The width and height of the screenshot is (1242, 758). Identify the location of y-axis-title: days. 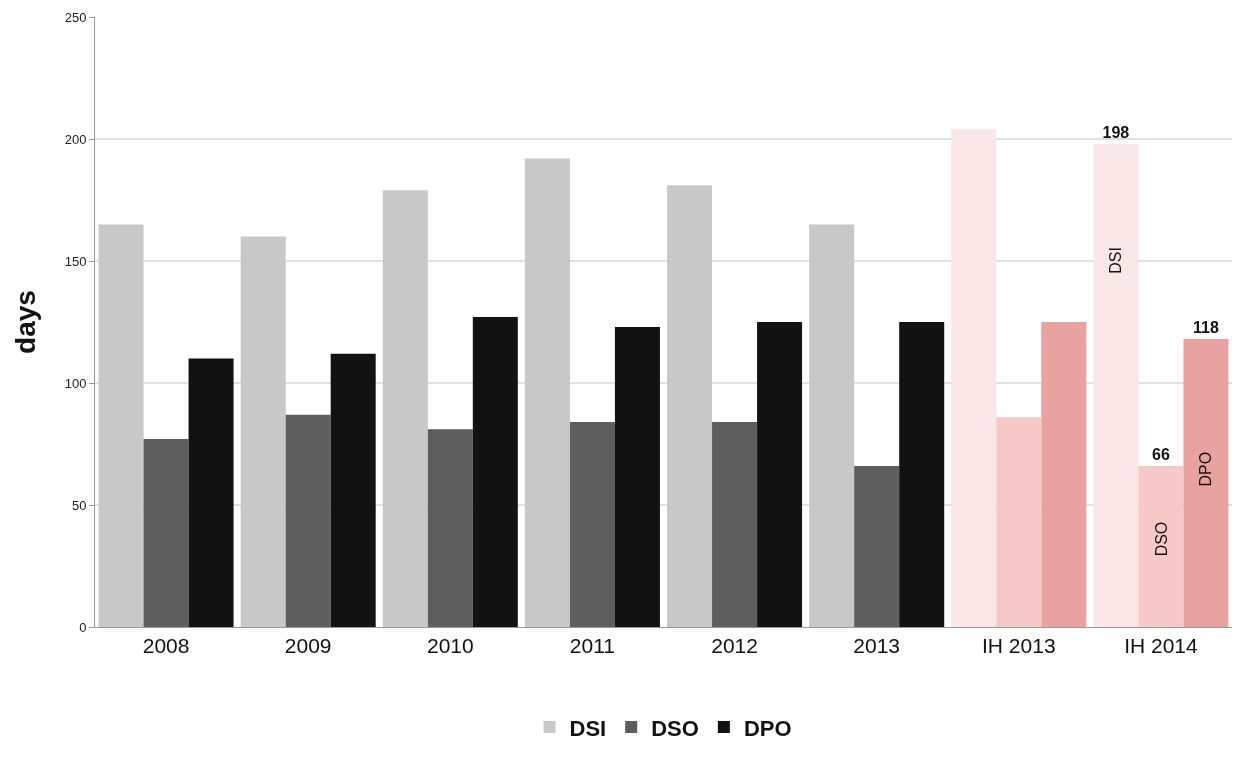
(26, 322).